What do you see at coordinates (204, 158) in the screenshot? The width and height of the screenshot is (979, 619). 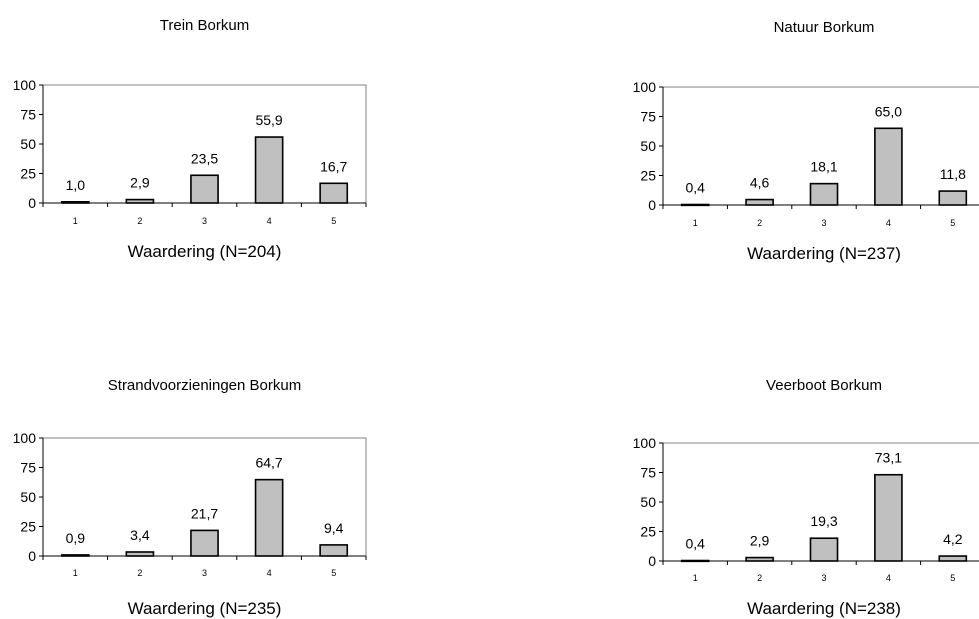 I see `data-label: 23,5` at bounding box center [204, 158].